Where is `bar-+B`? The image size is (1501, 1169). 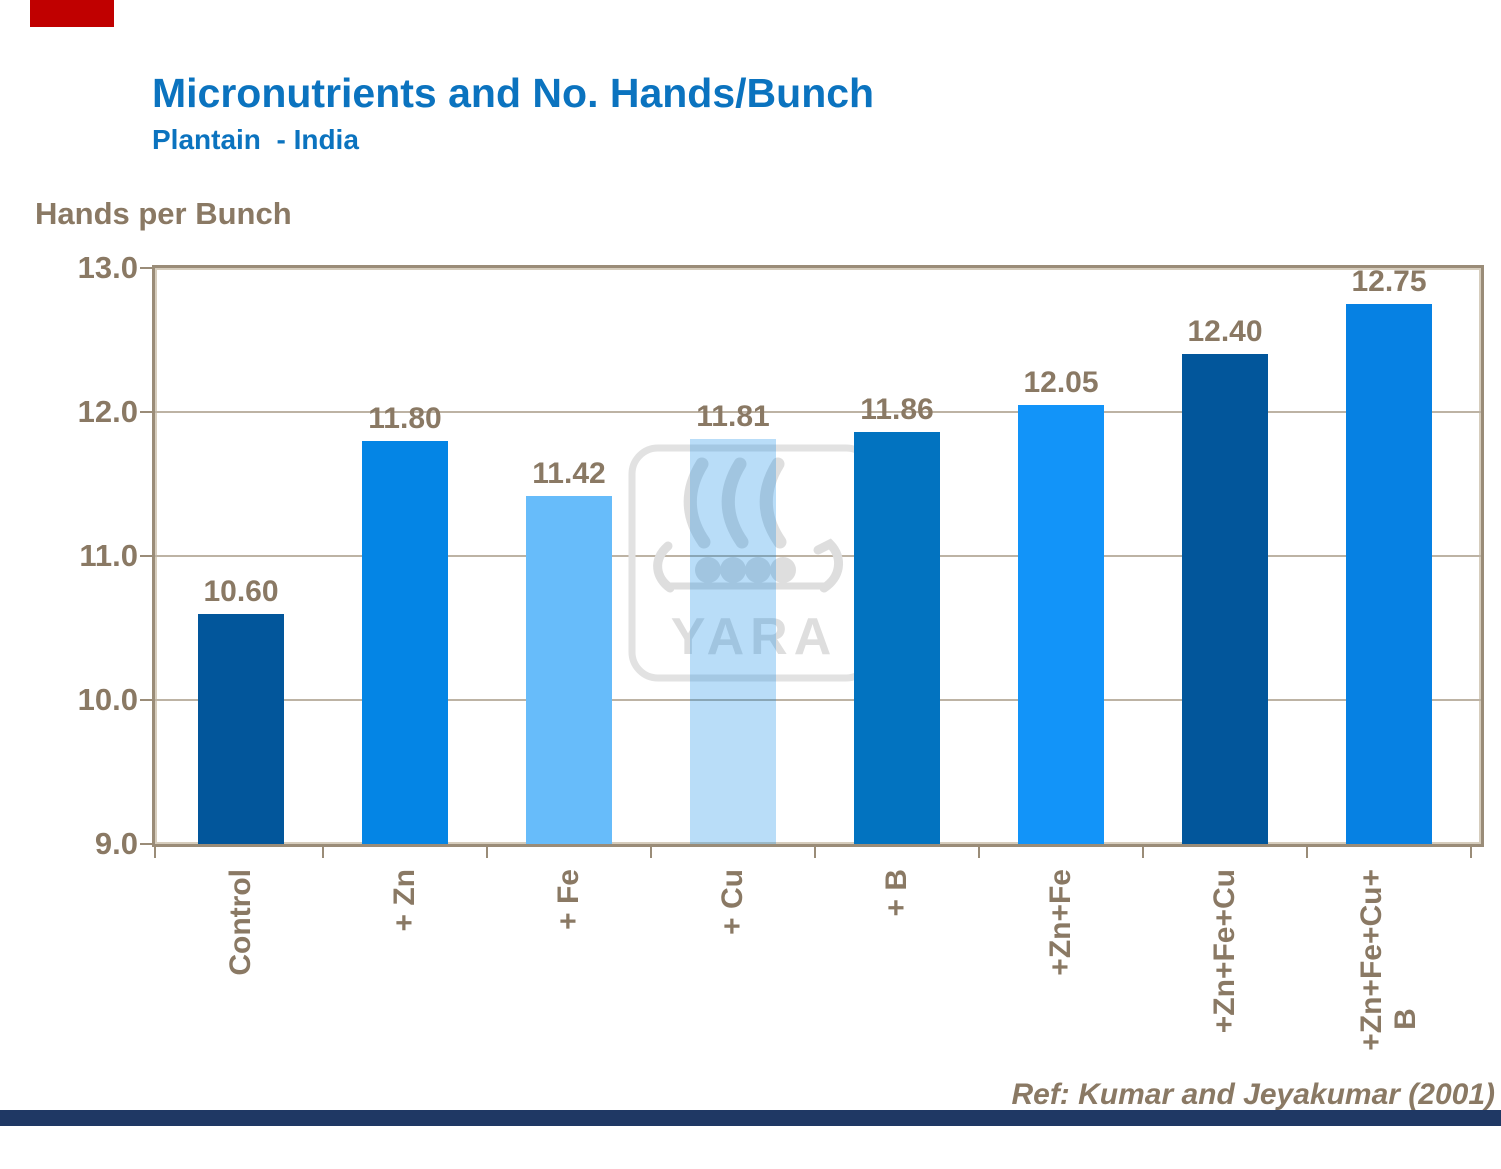 bar-+B is located at coordinates (897, 638).